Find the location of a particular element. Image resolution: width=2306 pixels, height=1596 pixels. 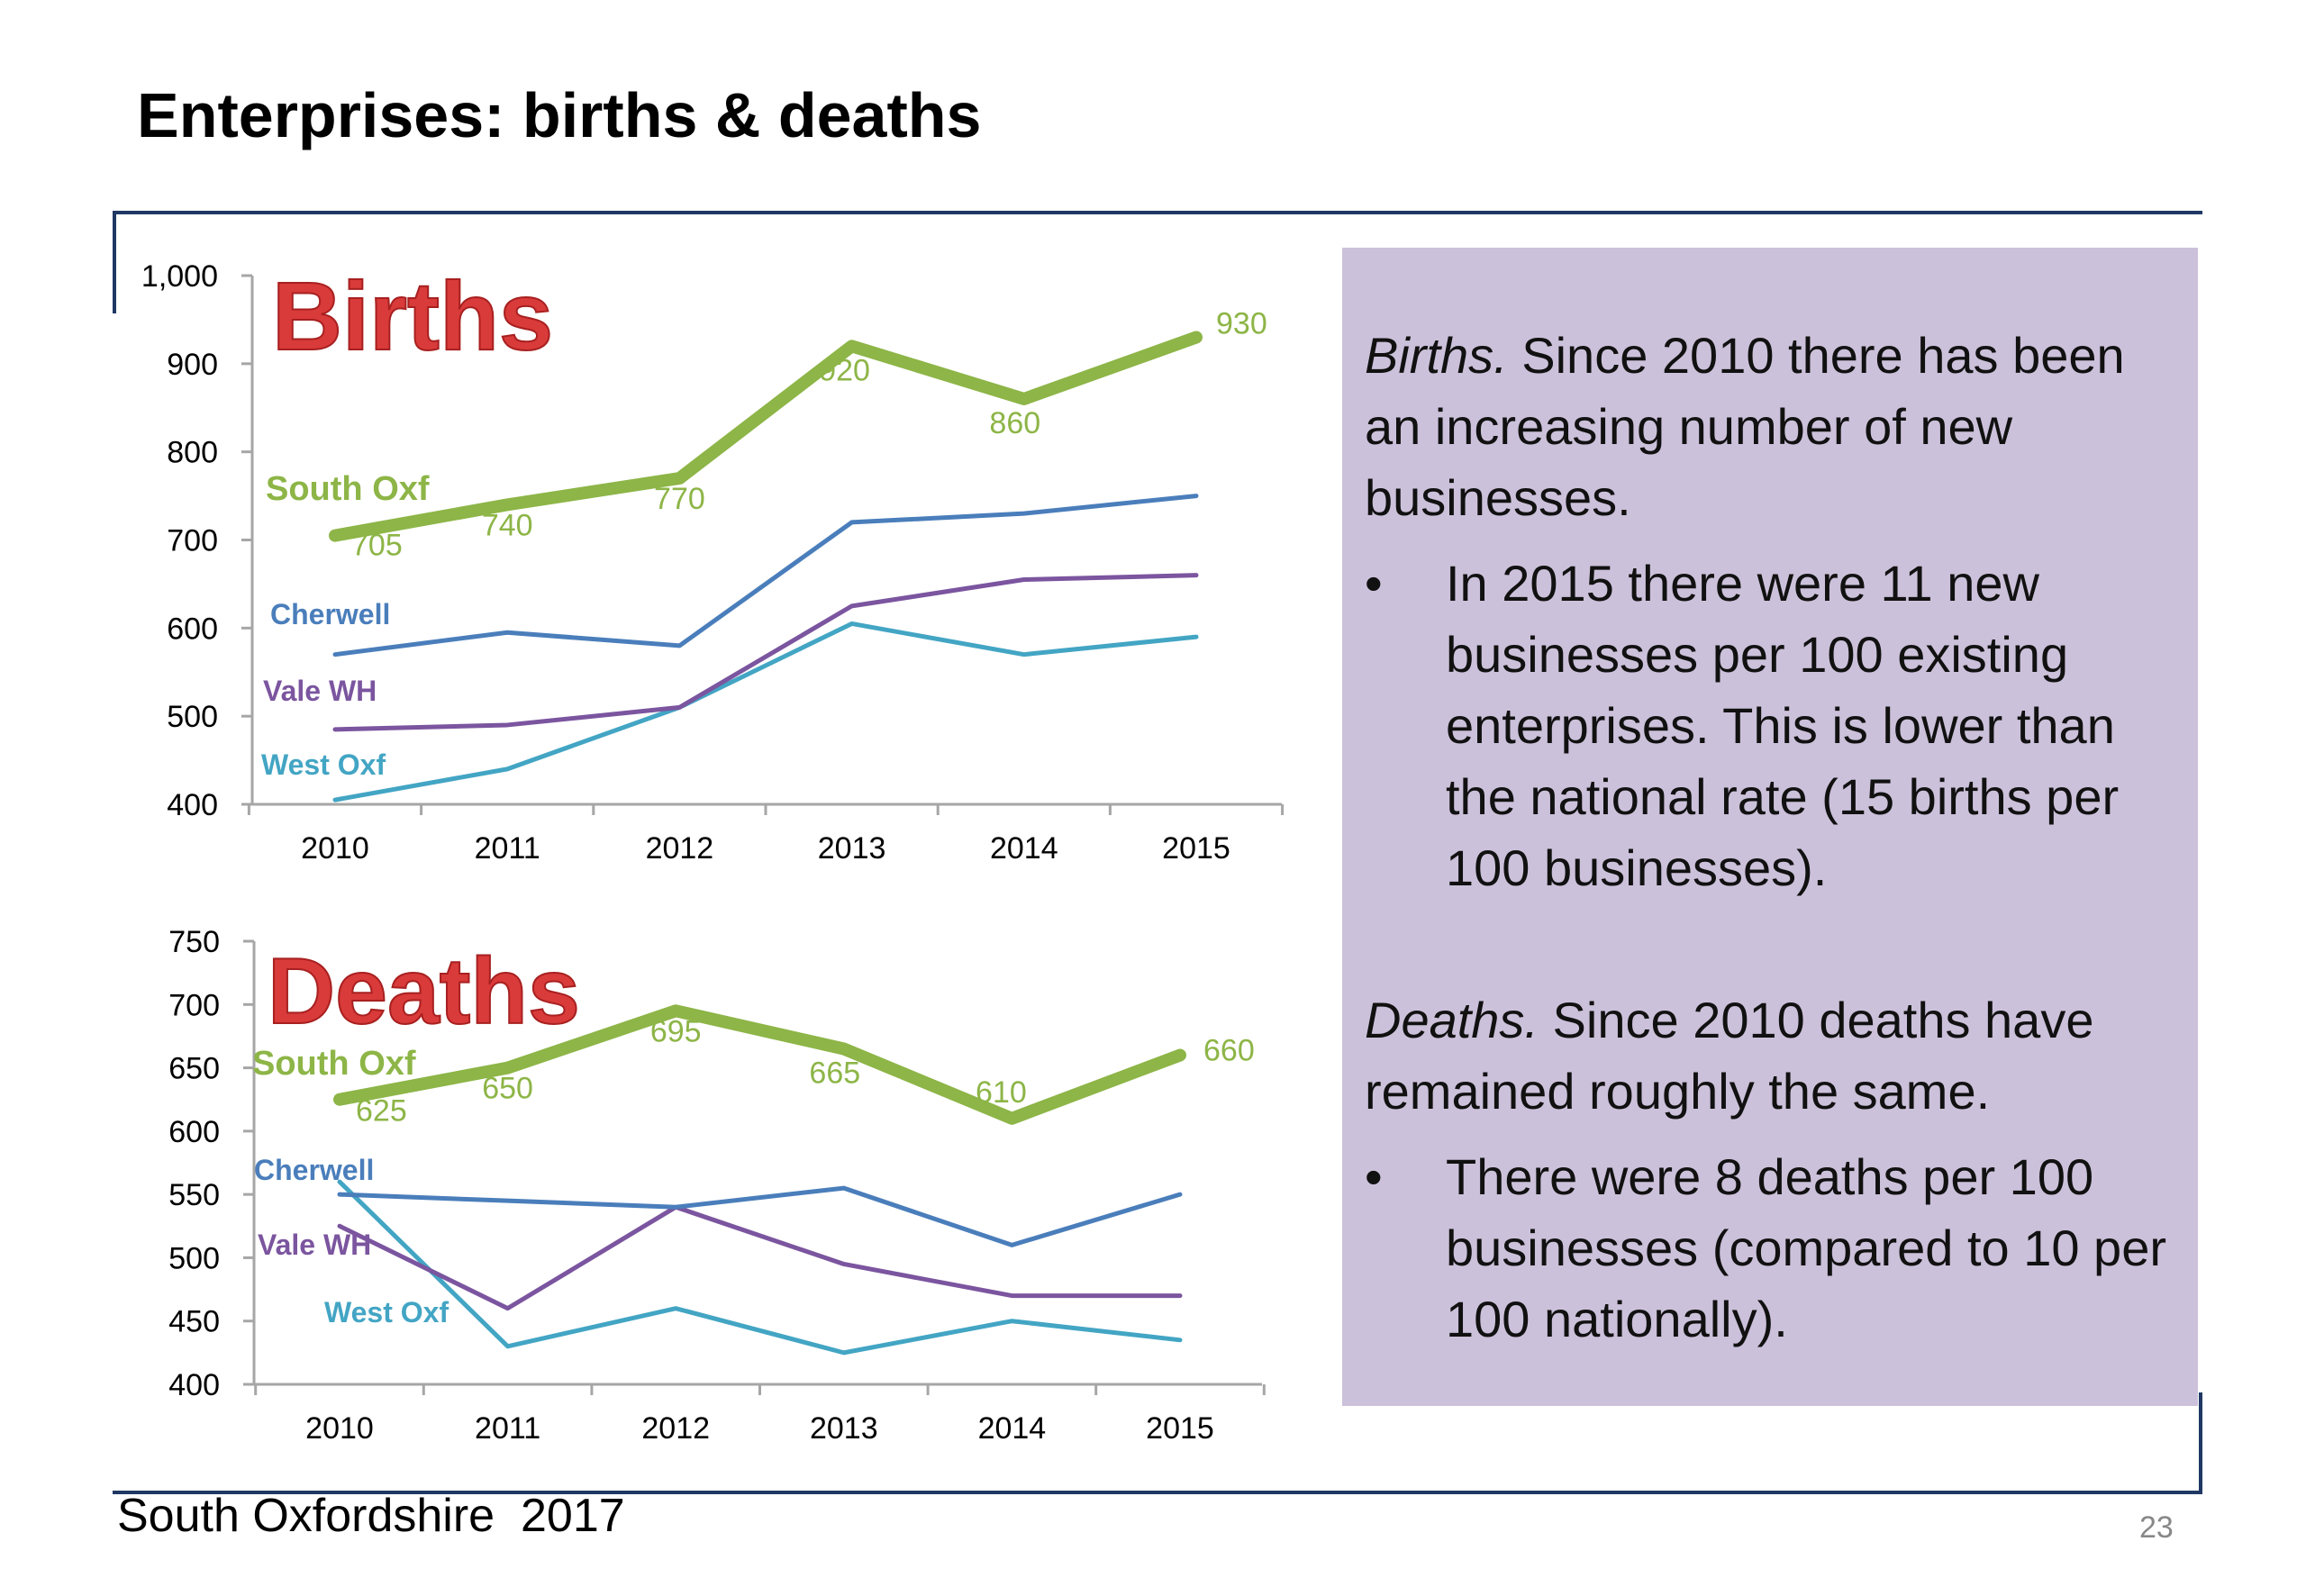

slide-title: Enterprises: births & deaths is located at coordinates (559, 115).